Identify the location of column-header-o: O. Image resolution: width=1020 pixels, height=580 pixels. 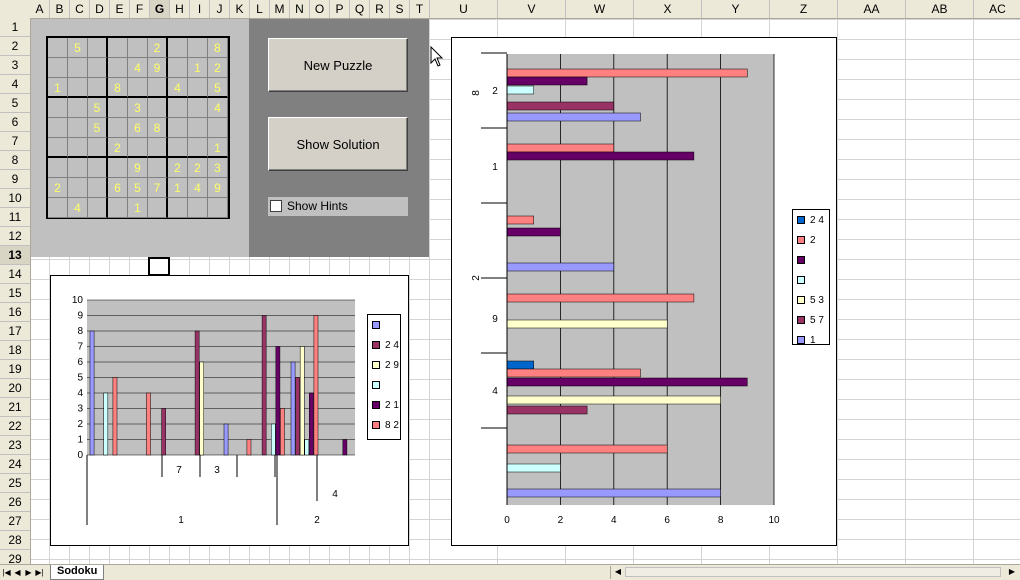
(320, 9).